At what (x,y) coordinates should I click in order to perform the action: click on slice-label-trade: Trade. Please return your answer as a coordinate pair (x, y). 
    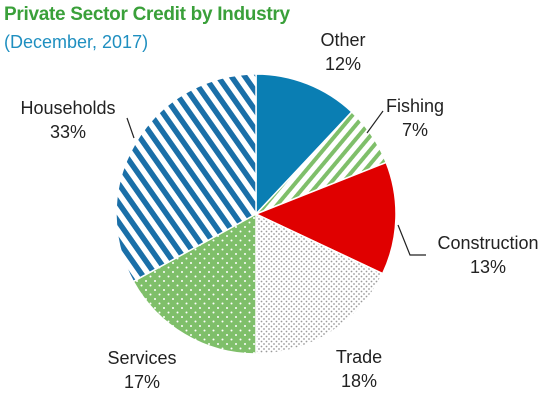
    Looking at the image, I should click on (359, 357).